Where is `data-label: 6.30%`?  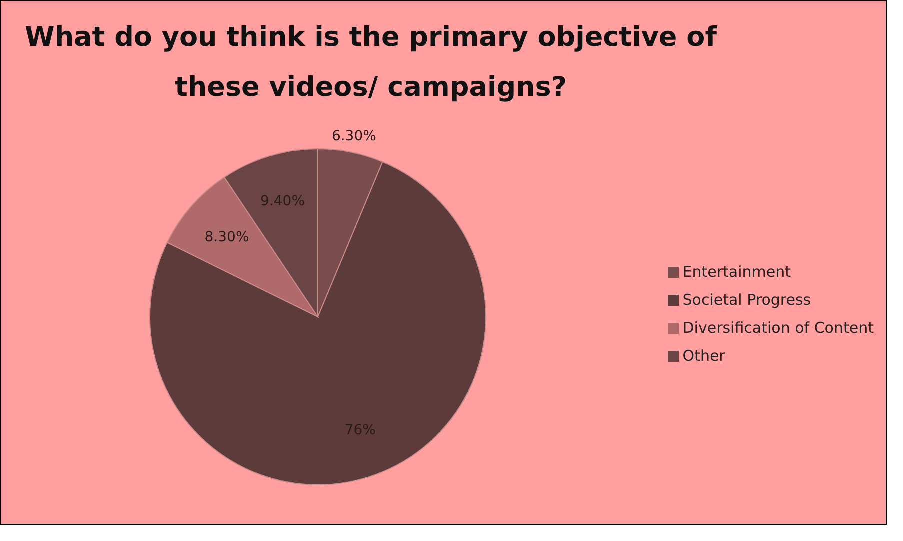
data-label: 6.30% is located at coordinates (354, 136).